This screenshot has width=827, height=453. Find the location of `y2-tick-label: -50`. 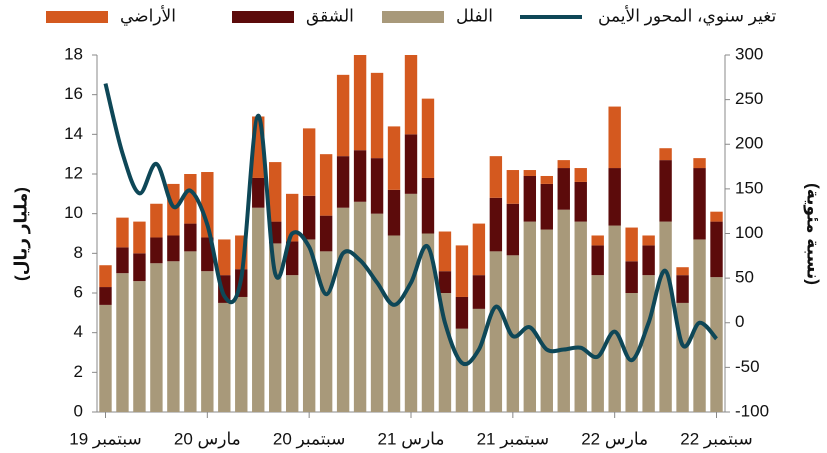

y2-tick-label: -50 is located at coordinates (747, 366).